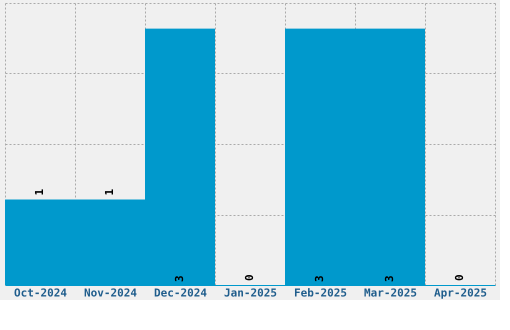  I want to click on x-tick-label: Apr-2025, so click(460, 293).